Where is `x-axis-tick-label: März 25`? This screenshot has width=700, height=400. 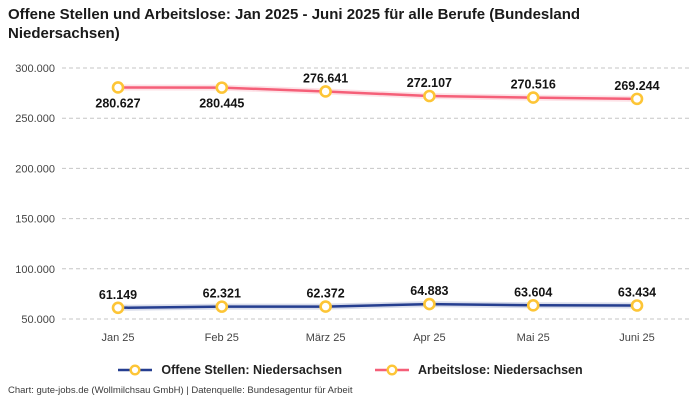
x-axis-tick-label: März 25 is located at coordinates (326, 338).